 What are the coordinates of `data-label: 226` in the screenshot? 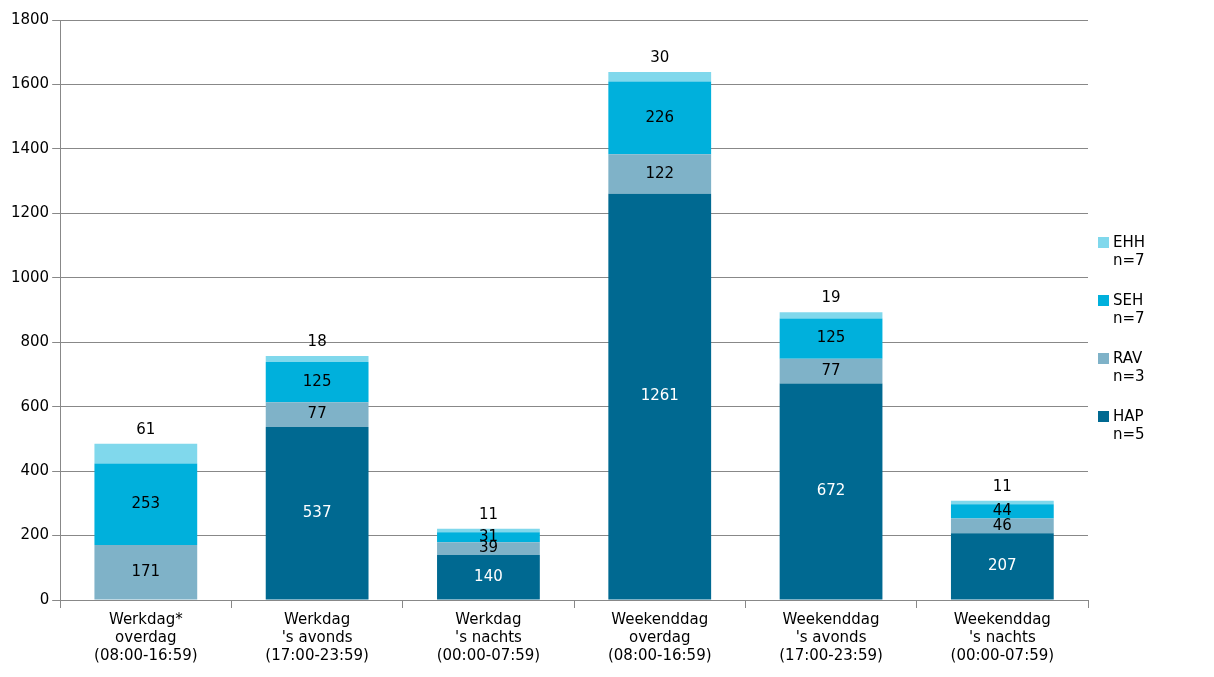 It's located at (660, 116).